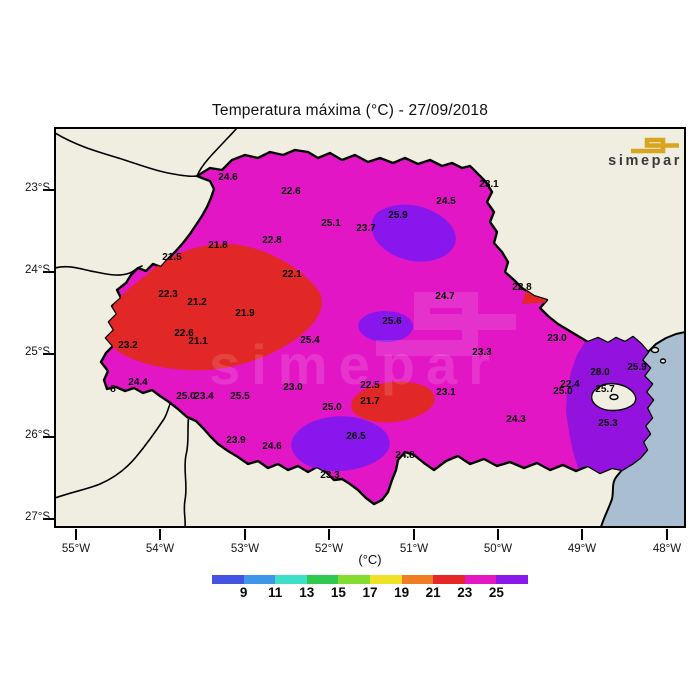 Image resolution: width=700 pixels, height=700 pixels. Describe the element at coordinates (127, 155) in the screenshot. I see `border-line-northwest` at that location.